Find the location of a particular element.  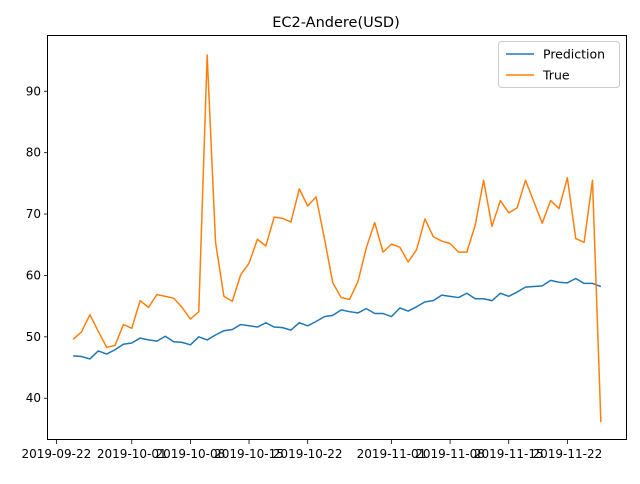

legend-label: Prediction is located at coordinates (574, 54).